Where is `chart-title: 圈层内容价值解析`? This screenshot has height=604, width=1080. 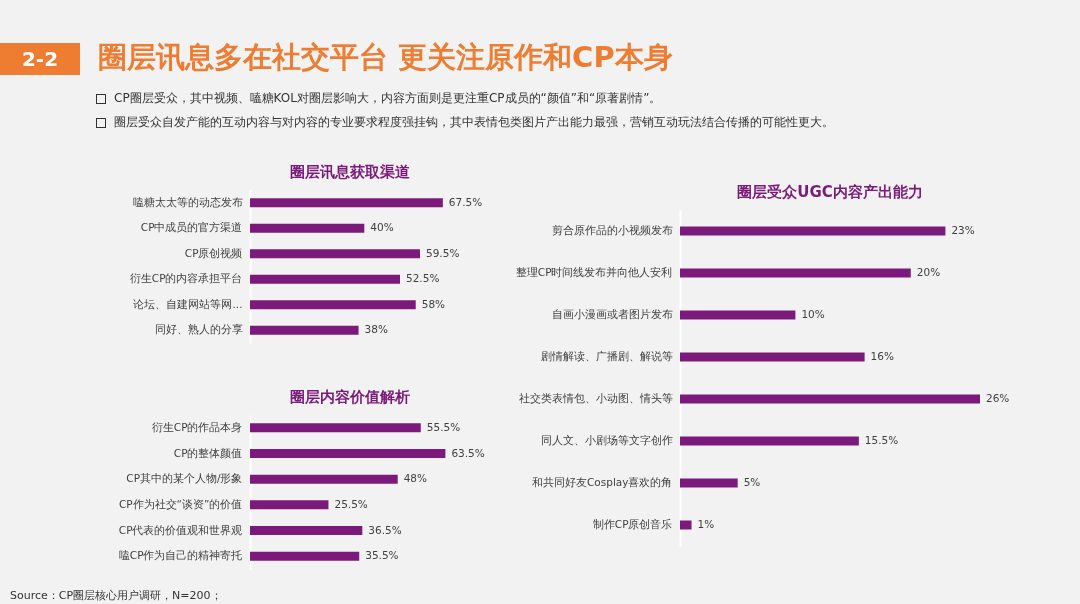
chart-title: 圈层内容价值解析 is located at coordinates (350, 397).